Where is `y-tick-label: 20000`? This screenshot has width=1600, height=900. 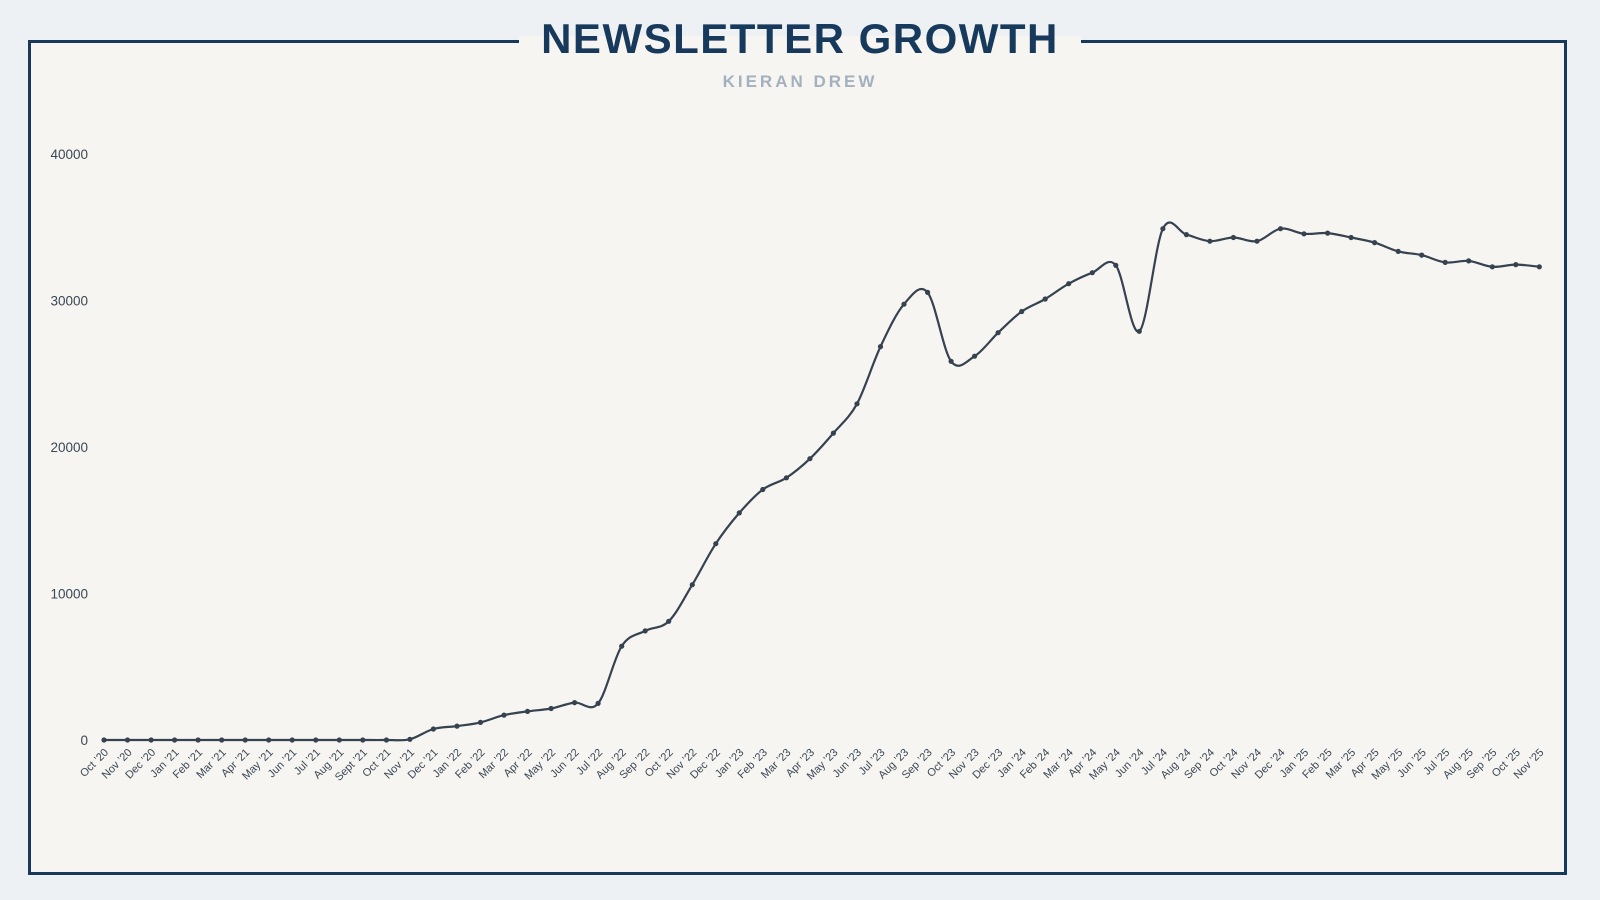 y-tick-label: 20000 is located at coordinates (69, 447).